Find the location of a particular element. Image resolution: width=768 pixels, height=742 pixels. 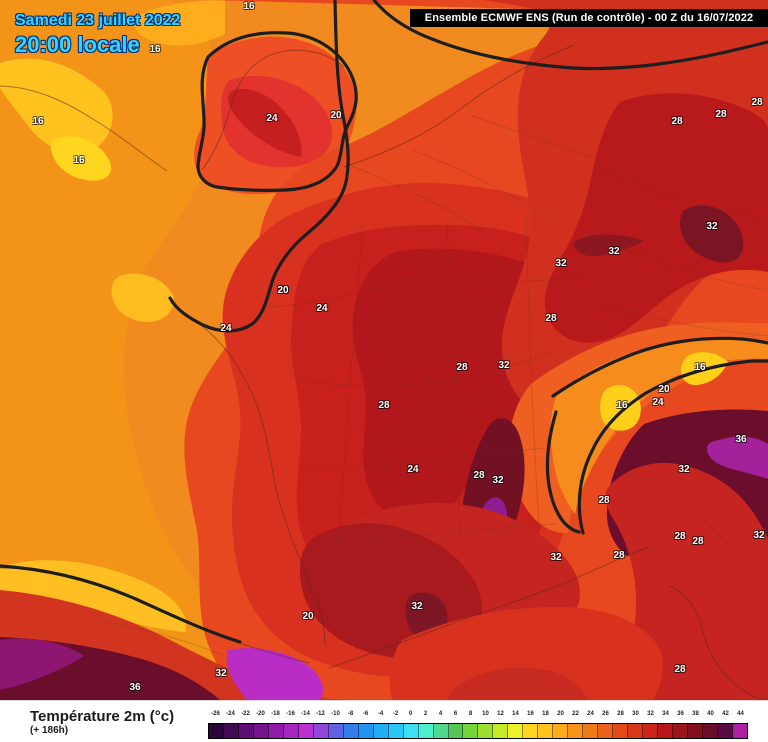

legend-tick: -16 is located at coordinates (290, 714).